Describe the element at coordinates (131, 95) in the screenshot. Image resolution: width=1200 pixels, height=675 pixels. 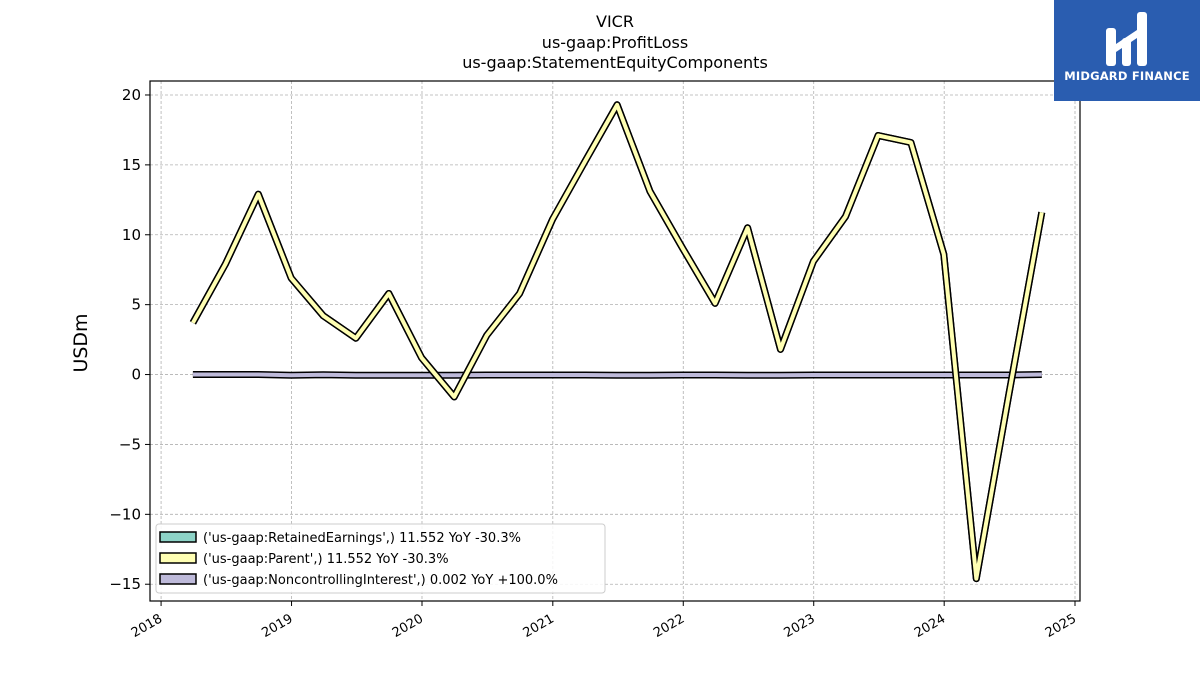
I see `y-tick-label: 20` at that location.